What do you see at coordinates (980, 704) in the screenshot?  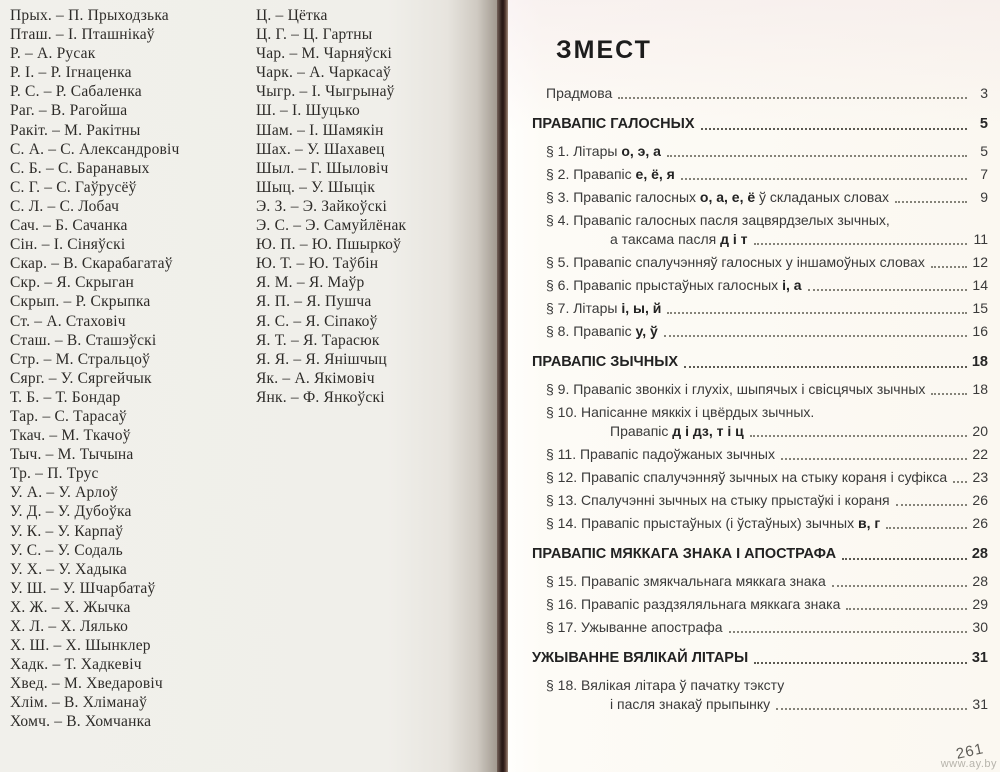 I see `toc-page-number: 31` at bounding box center [980, 704].